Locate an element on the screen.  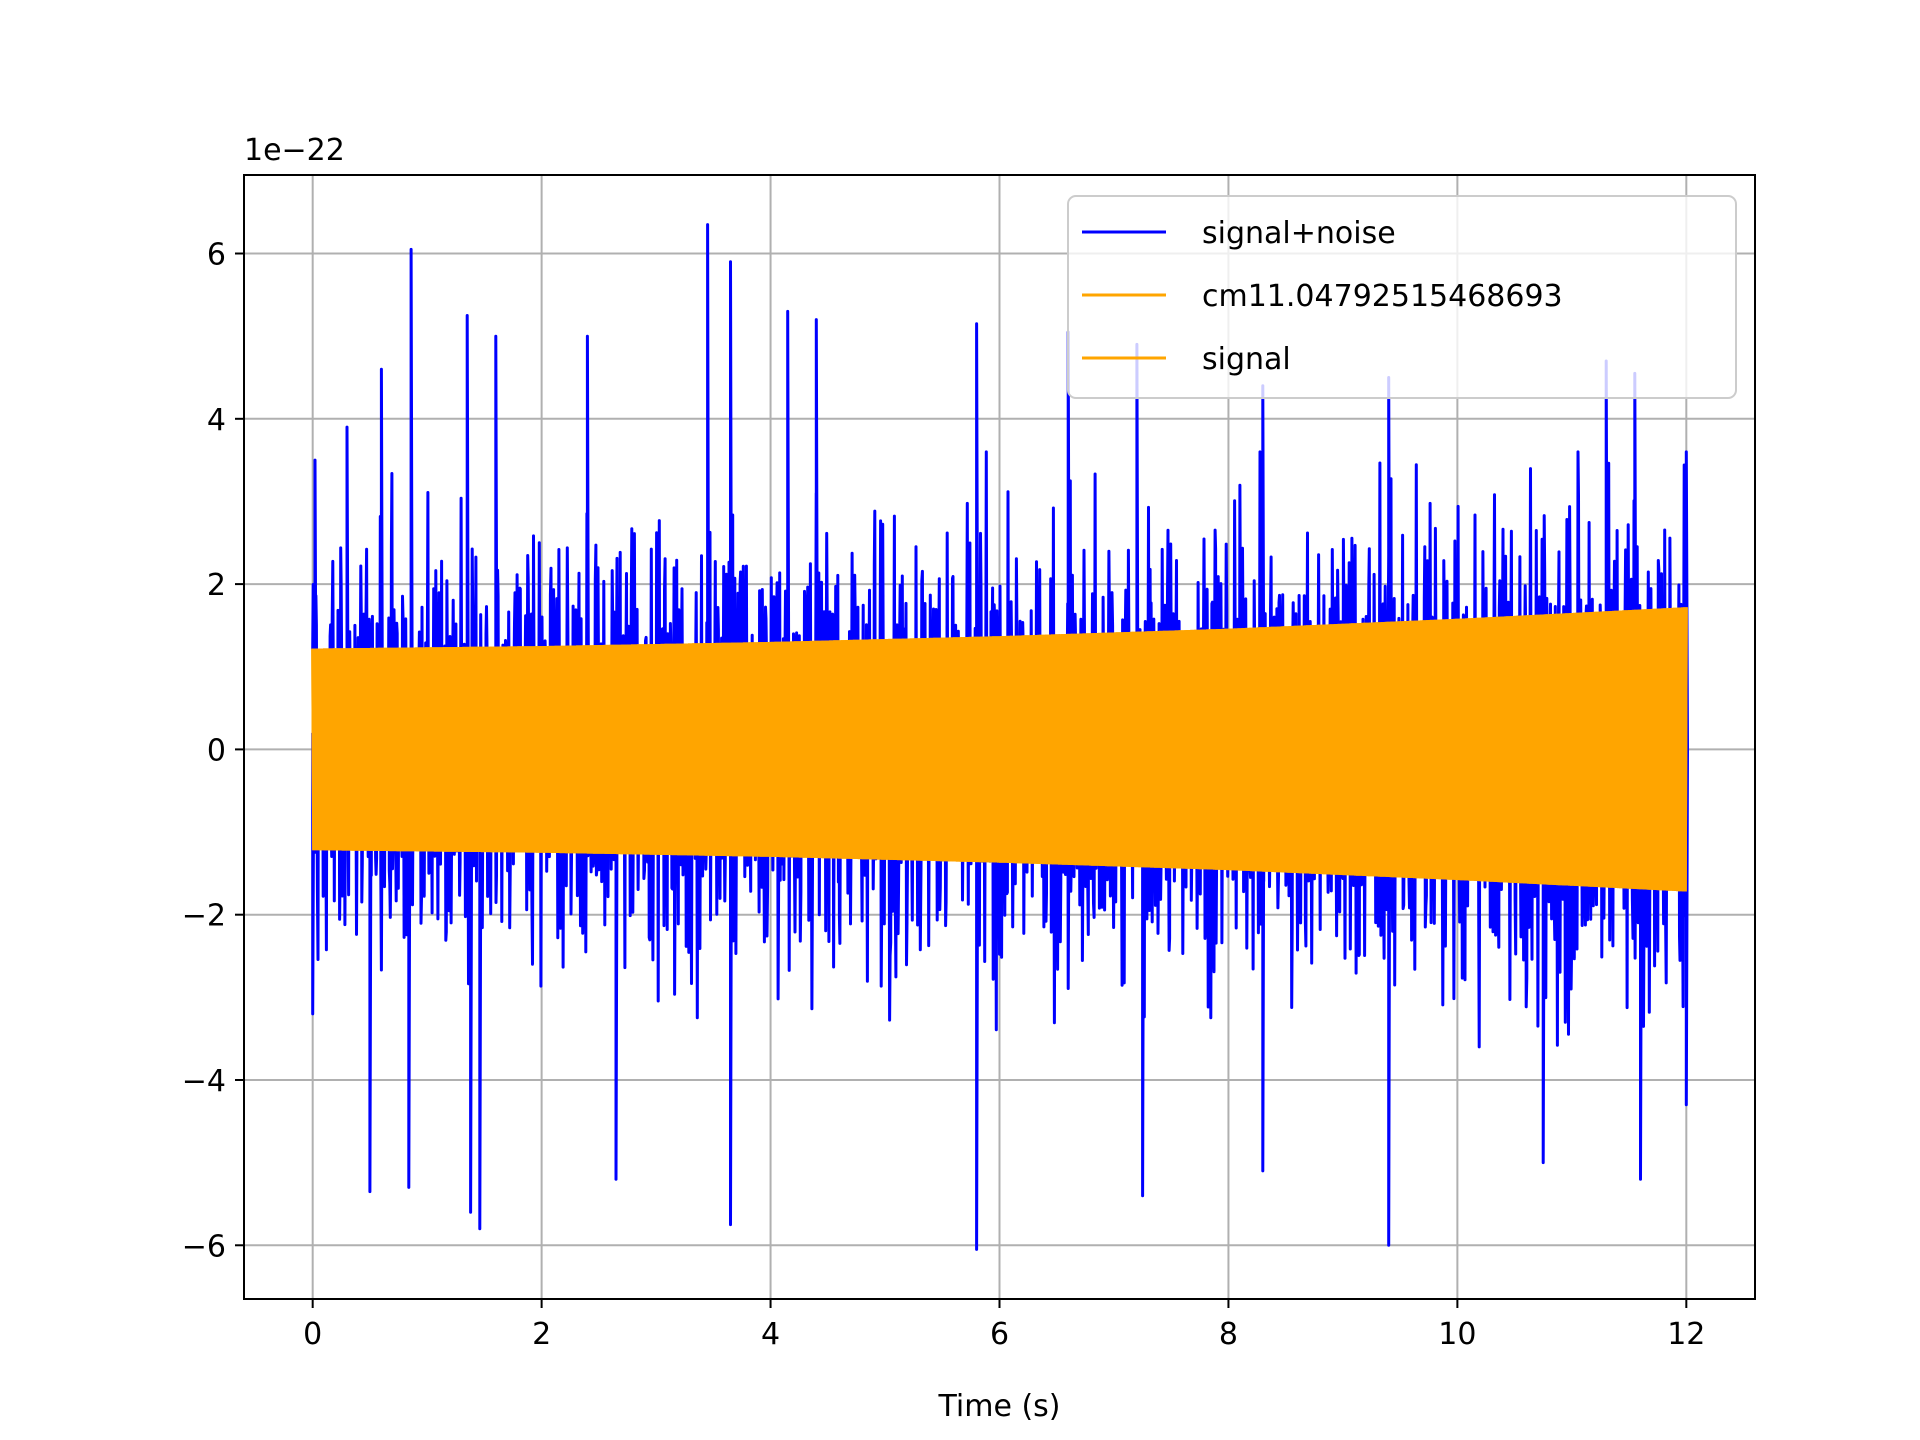
x-tick-label: 6 is located at coordinates (999, 1334).